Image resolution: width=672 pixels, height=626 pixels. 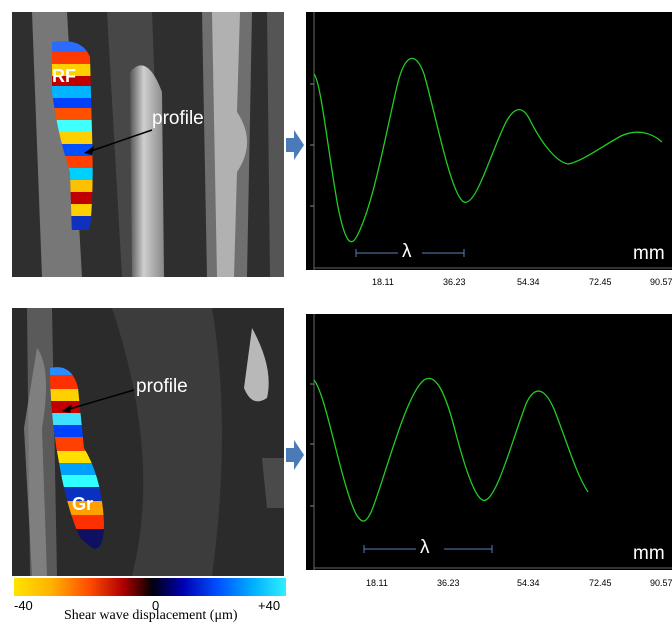 I want to click on profile-label-bottom: profile, so click(x=162, y=386).